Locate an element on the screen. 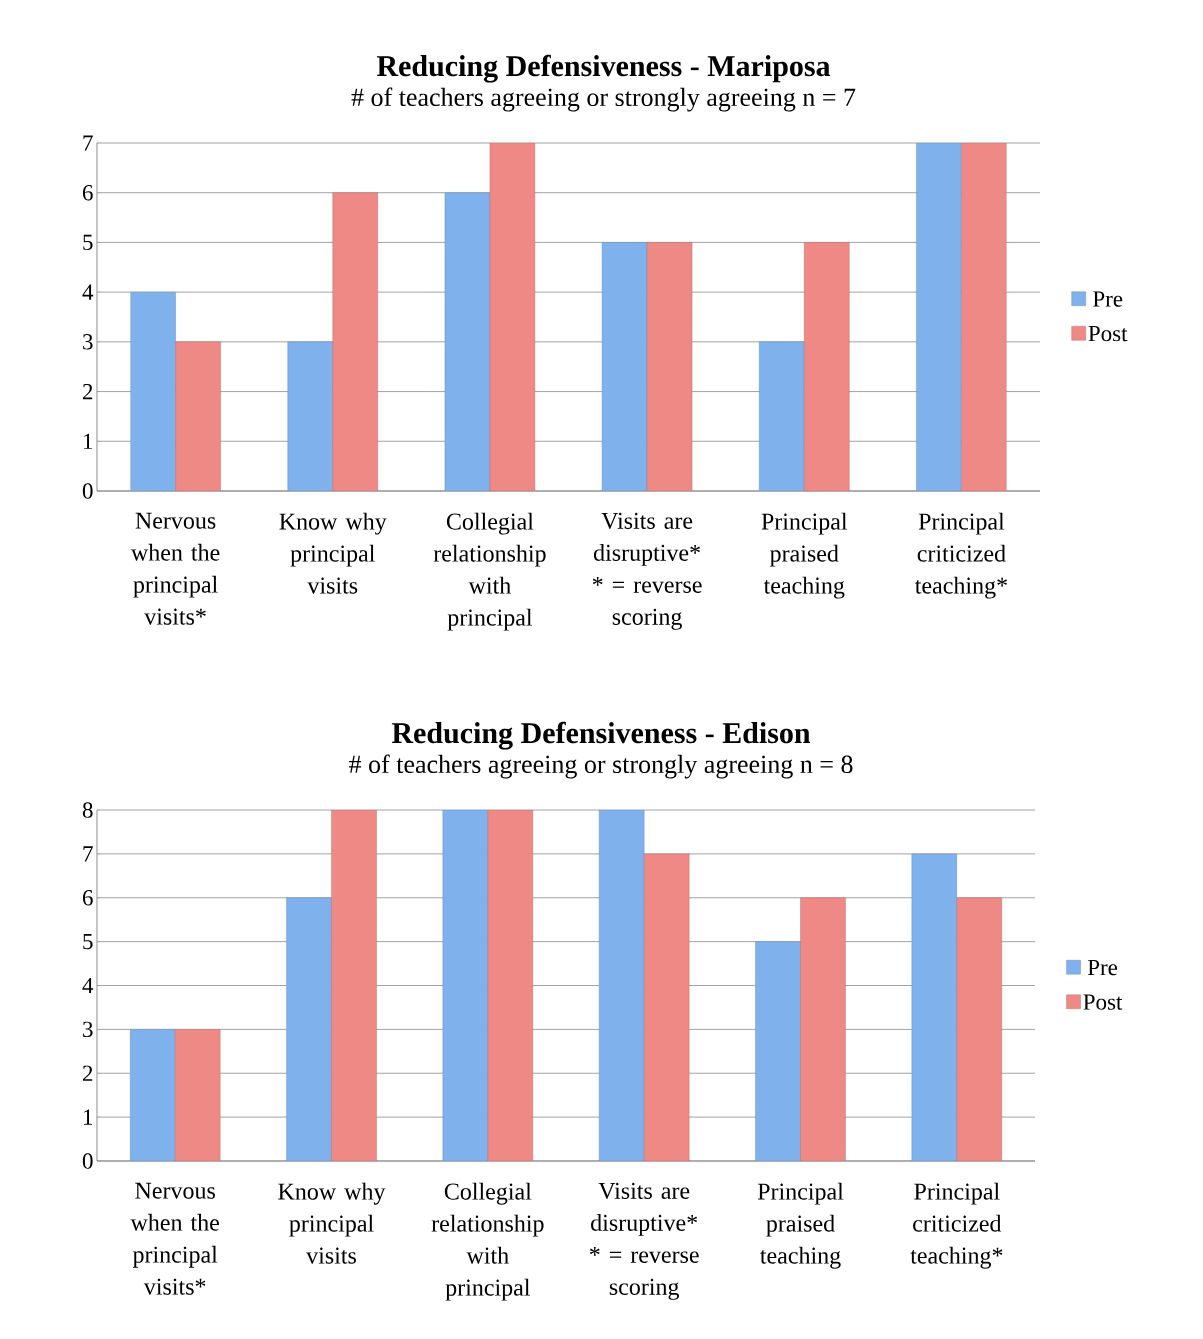 The image size is (1203, 1339). chart-title: Reducing Defensiveness - Mariposa is located at coordinates (603, 68).